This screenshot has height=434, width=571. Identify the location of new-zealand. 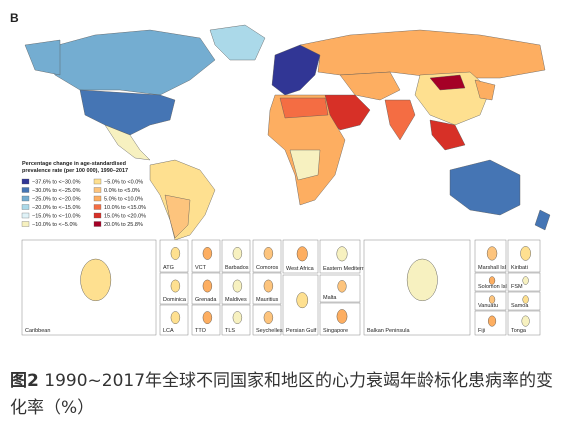
(542, 220).